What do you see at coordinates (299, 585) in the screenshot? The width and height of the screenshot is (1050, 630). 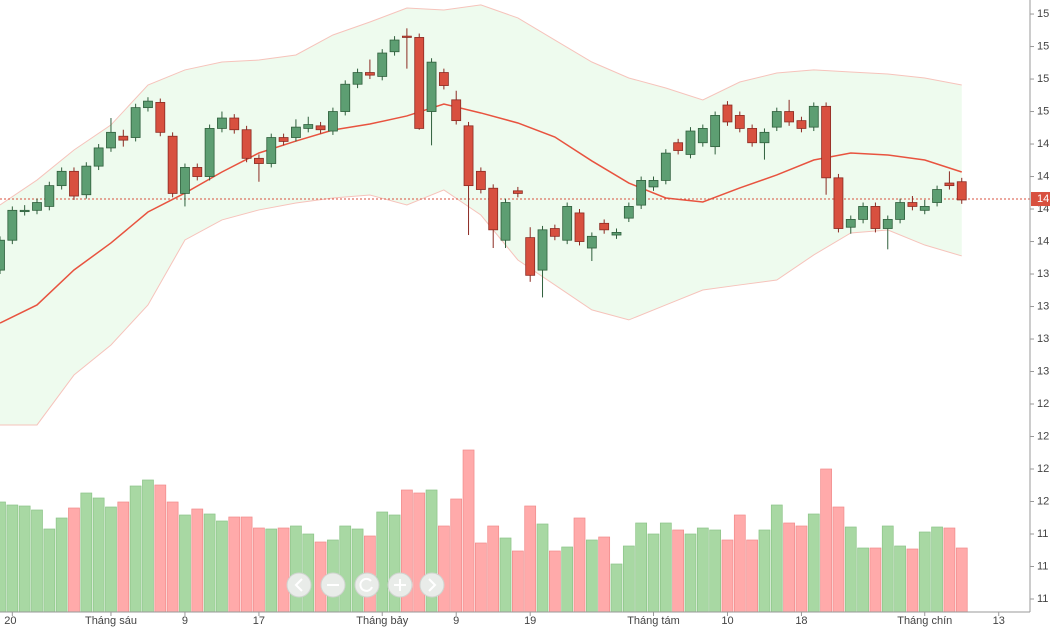 I see `scroll-left-button` at bounding box center [299, 585].